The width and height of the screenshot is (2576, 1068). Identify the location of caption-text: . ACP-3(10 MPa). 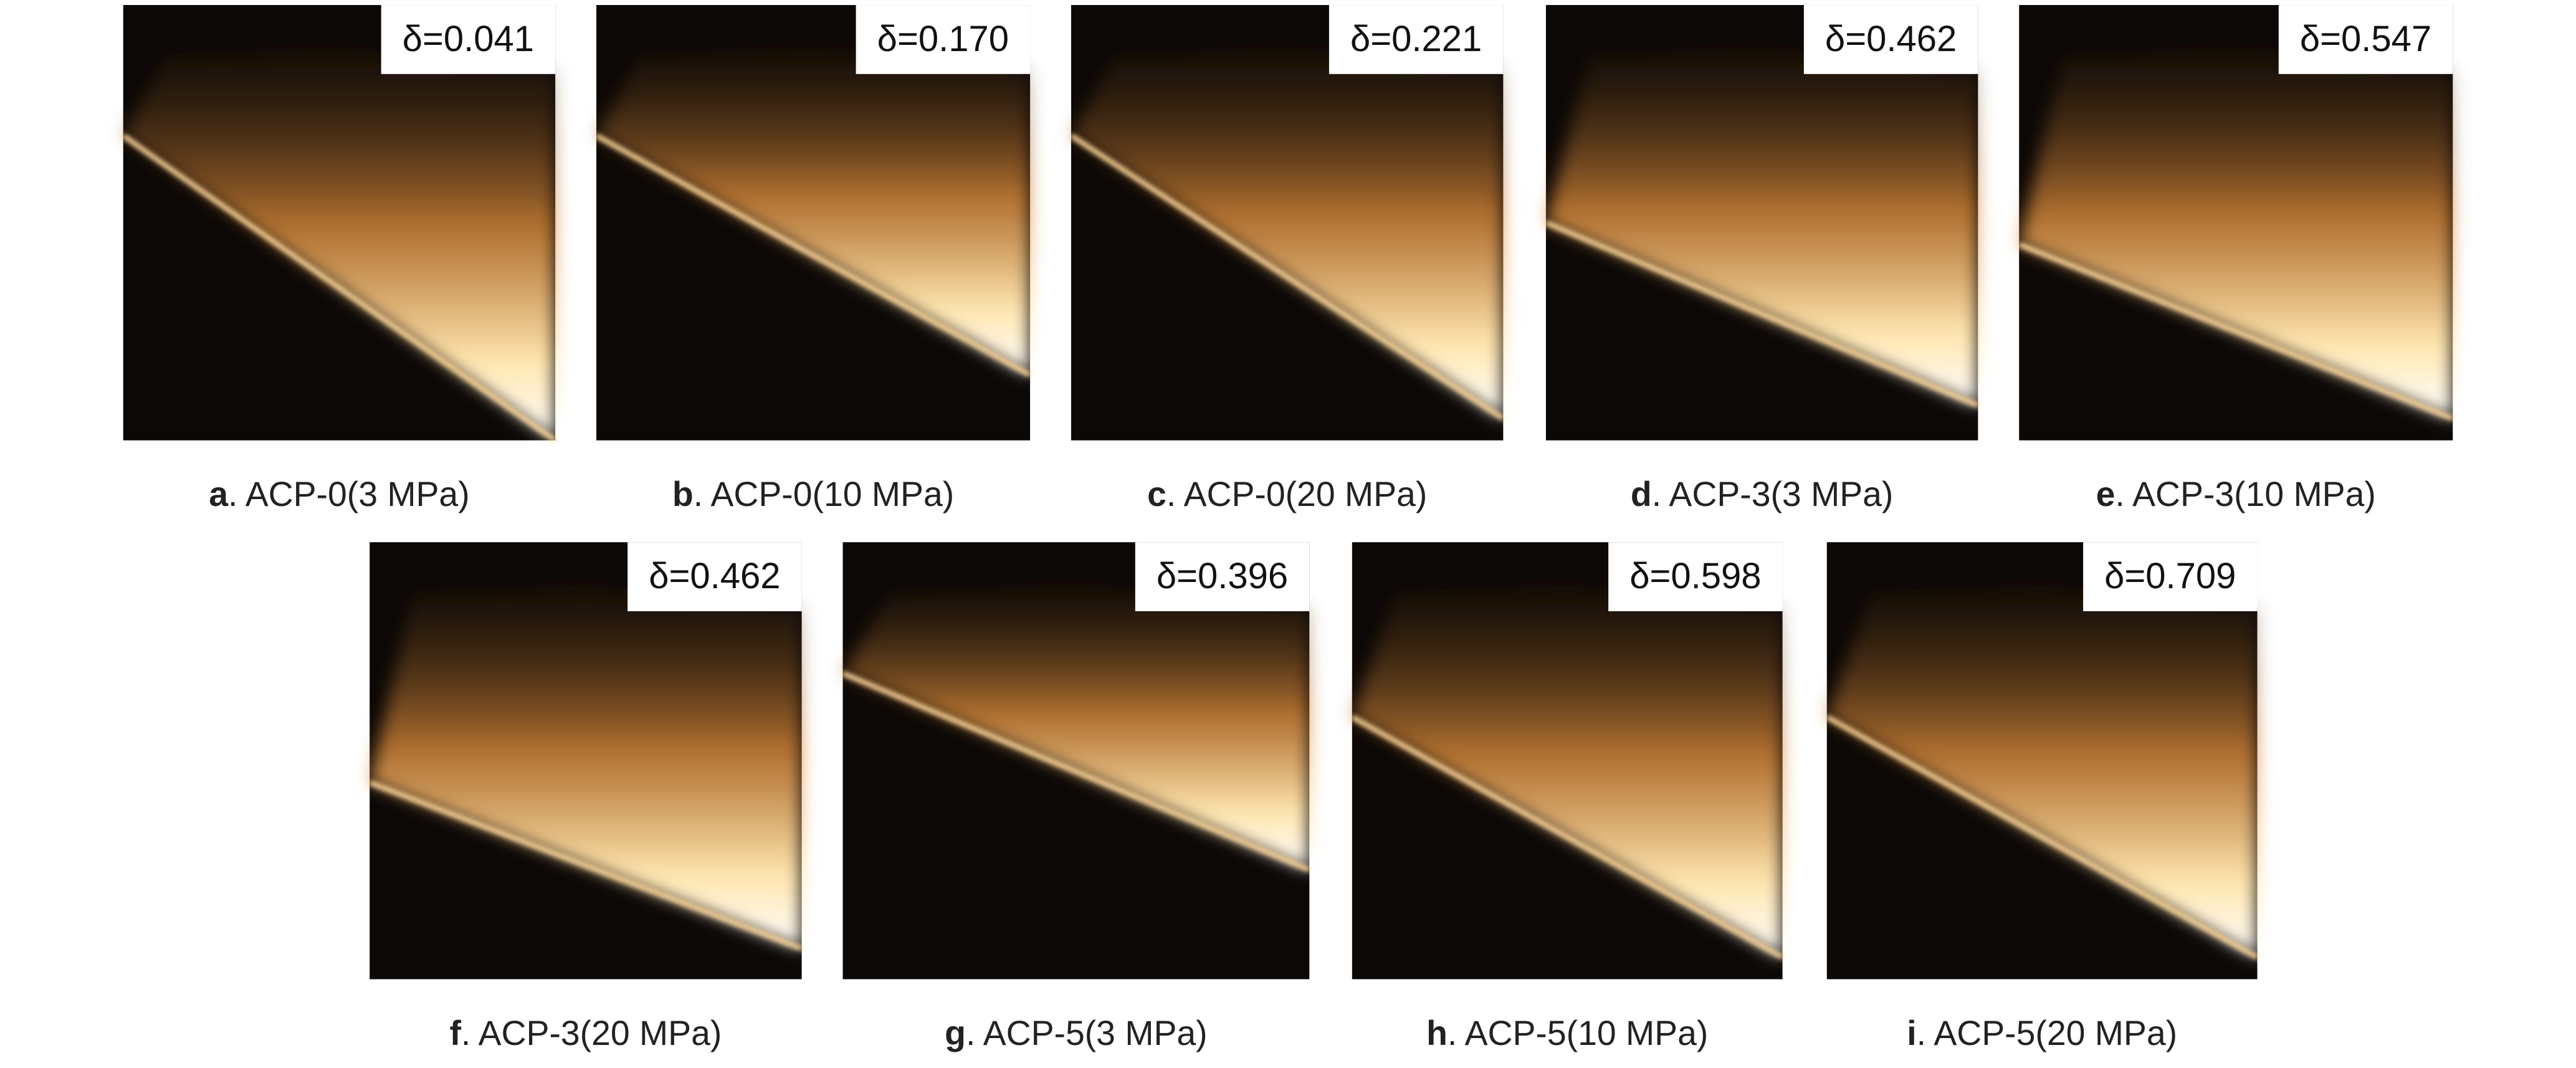
(2245, 494).